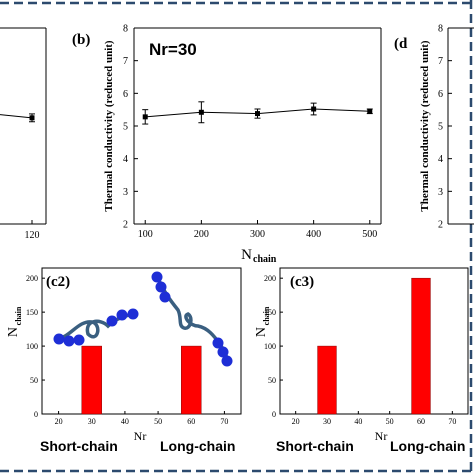  Describe the element at coordinates (261, 332) in the screenshot. I see `panel-c3-ylabel-n: N` at that location.